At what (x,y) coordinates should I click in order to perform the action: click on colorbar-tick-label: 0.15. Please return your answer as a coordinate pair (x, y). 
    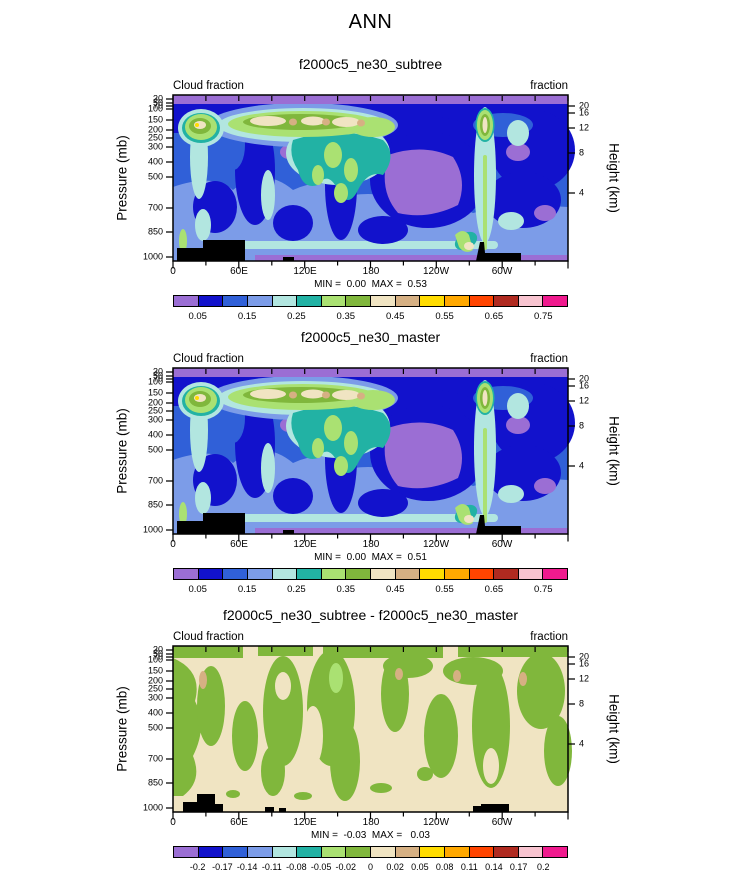
    Looking at the image, I should click on (247, 316).